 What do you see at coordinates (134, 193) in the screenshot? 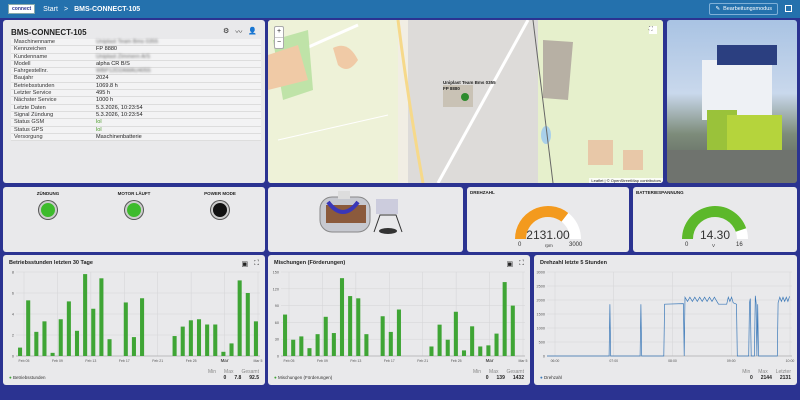
I see `indicator-label: MOTOR LÄUFT` at bounding box center [134, 193].